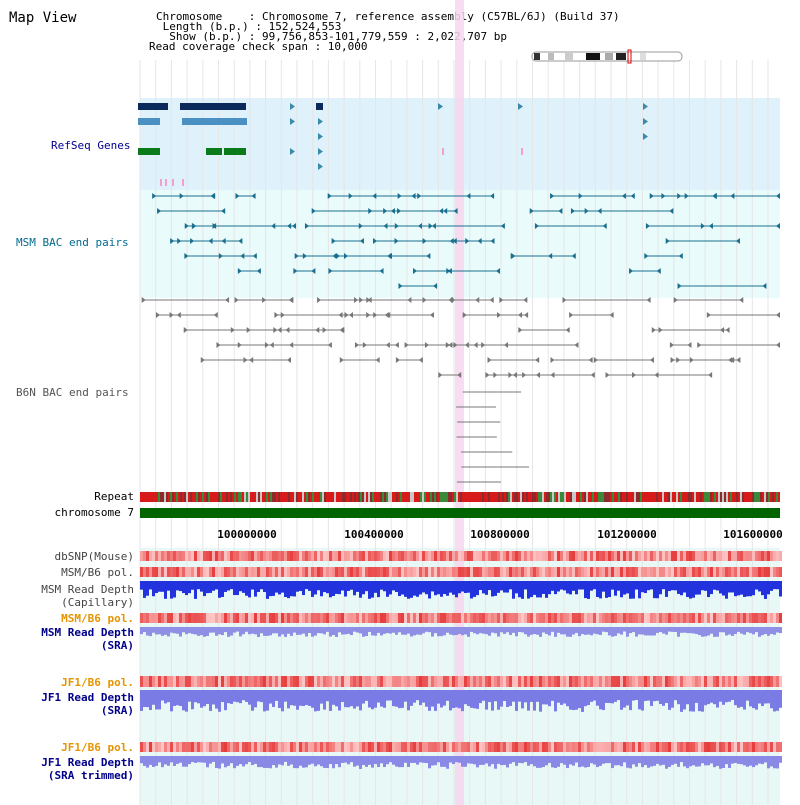  What do you see at coordinates (235, 151) in the screenshot?
I see `gene-feature` at bounding box center [235, 151].